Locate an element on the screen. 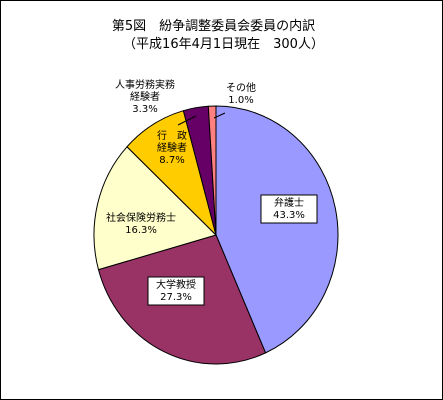  chart-title: 第5図 紛争調整委員会委員の内訳 is located at coordinates (213, 26).